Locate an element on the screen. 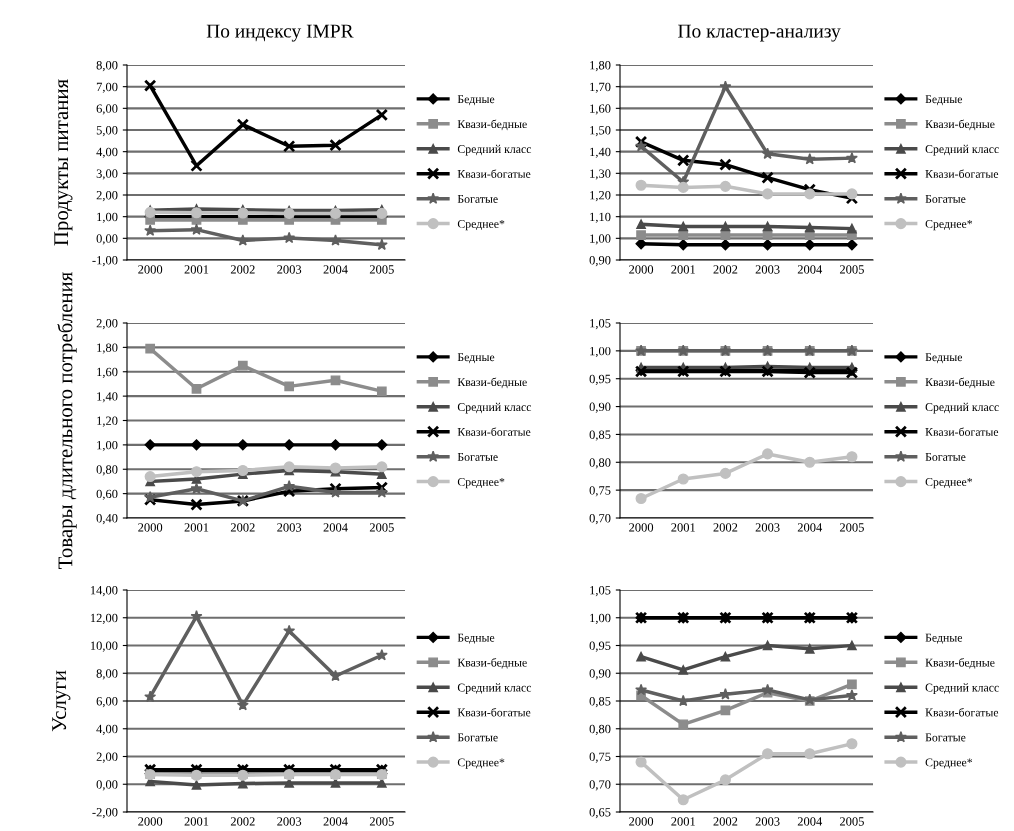  y-tick-label: 1,30 is located at coordinates (600, 174).